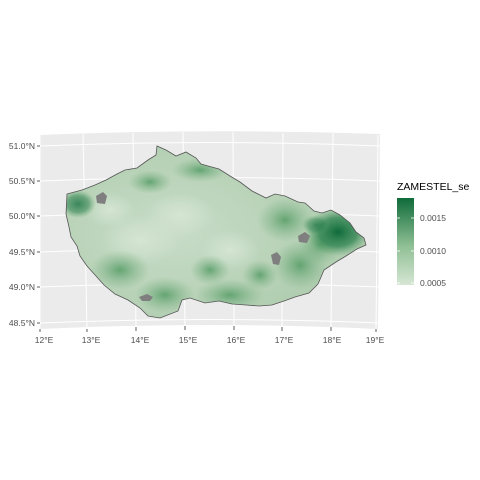  What do you see at coordinates (22, 181) in the screenshot?
I see `y-tick-label: 50.5°N` at bounding box center [22, 181].